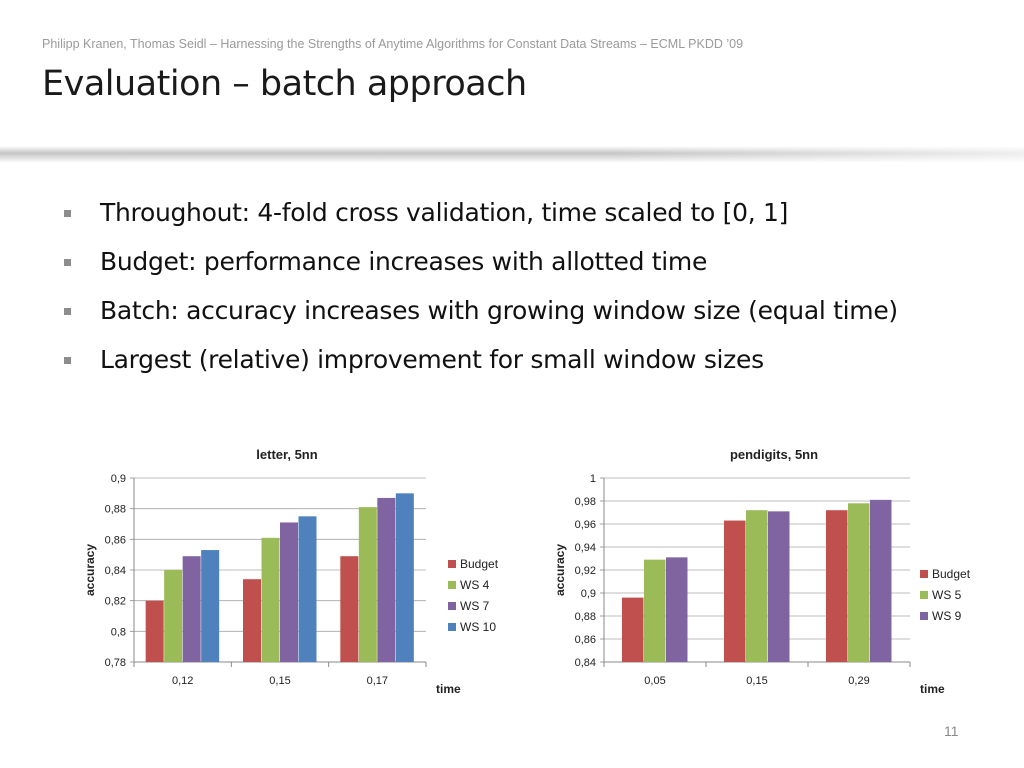 The image size is (1024, 768). I want to click on y-tick-label: 1, so click(593, 479).